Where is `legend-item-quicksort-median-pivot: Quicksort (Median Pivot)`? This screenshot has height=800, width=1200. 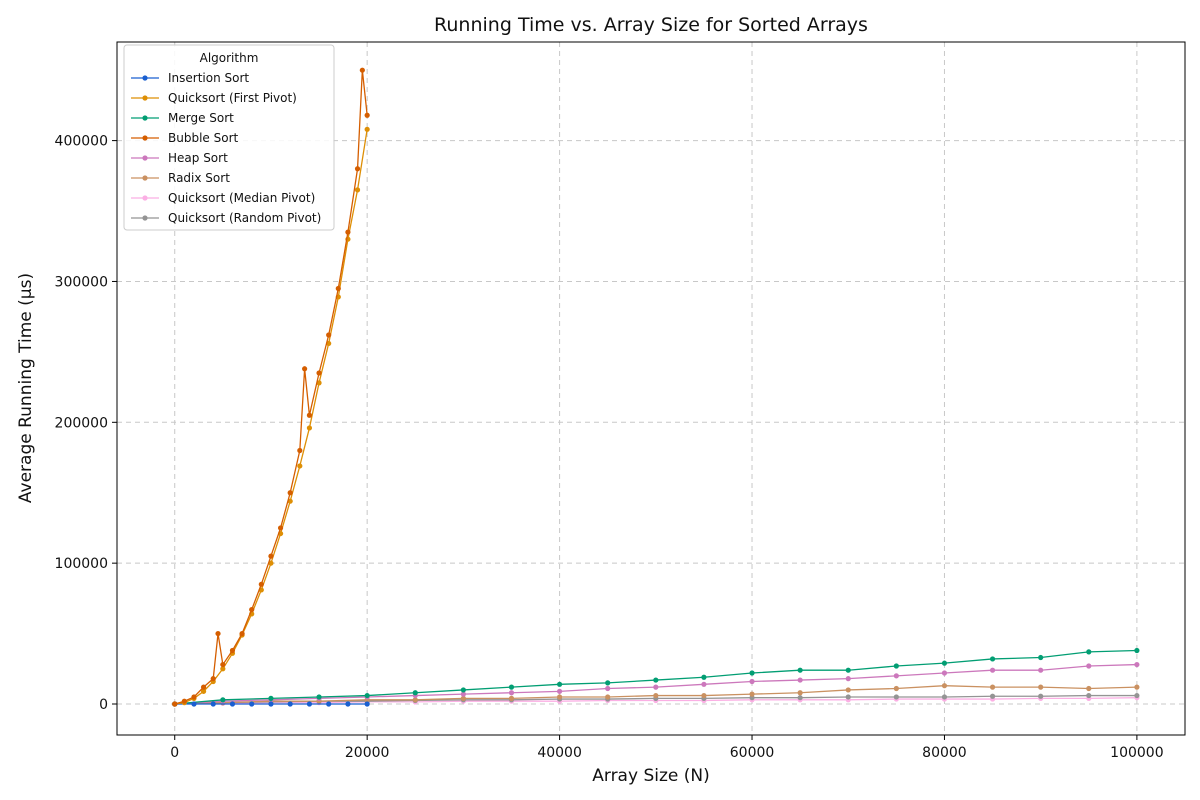
legend-item-quicksort-median-pivot: Quicksort (Median Pivot) is located at coordinates (223, 198).